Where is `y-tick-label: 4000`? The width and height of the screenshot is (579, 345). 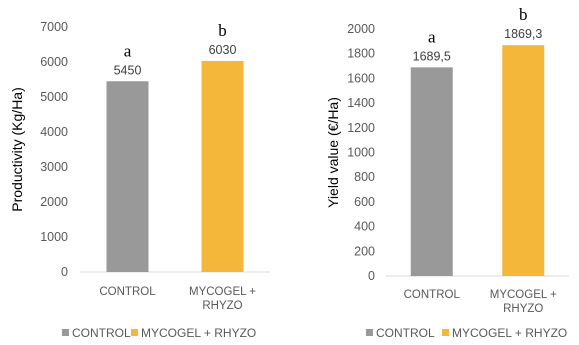 y-tick-label: 4000 is located at coordinates (54, 132).